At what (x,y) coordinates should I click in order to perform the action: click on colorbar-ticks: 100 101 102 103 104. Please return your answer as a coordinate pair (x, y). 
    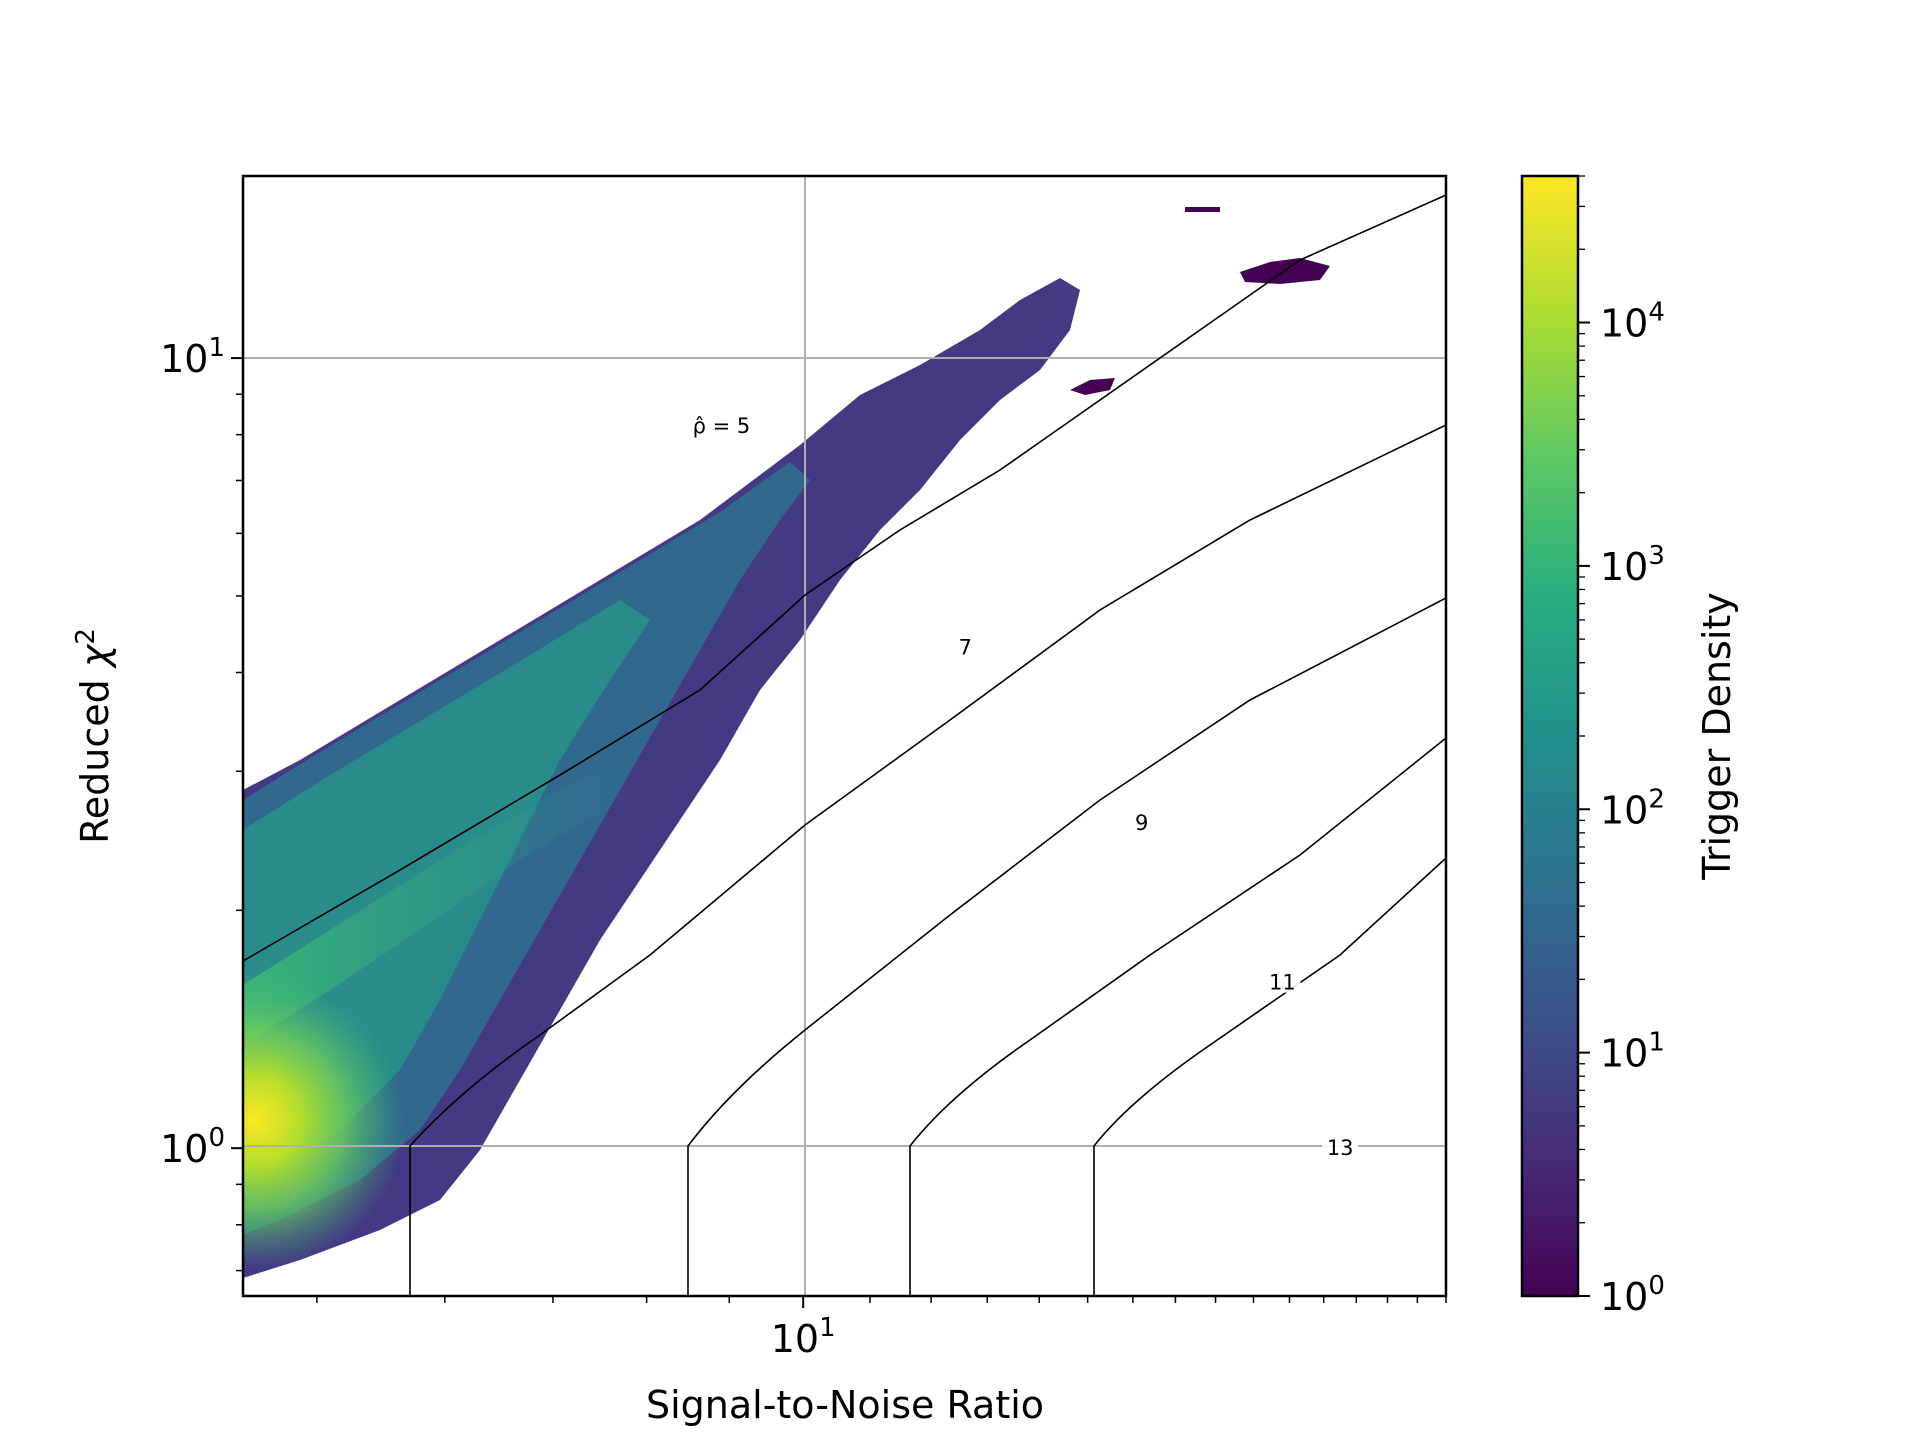
    Looking at the image, I should click on (1621, 747).